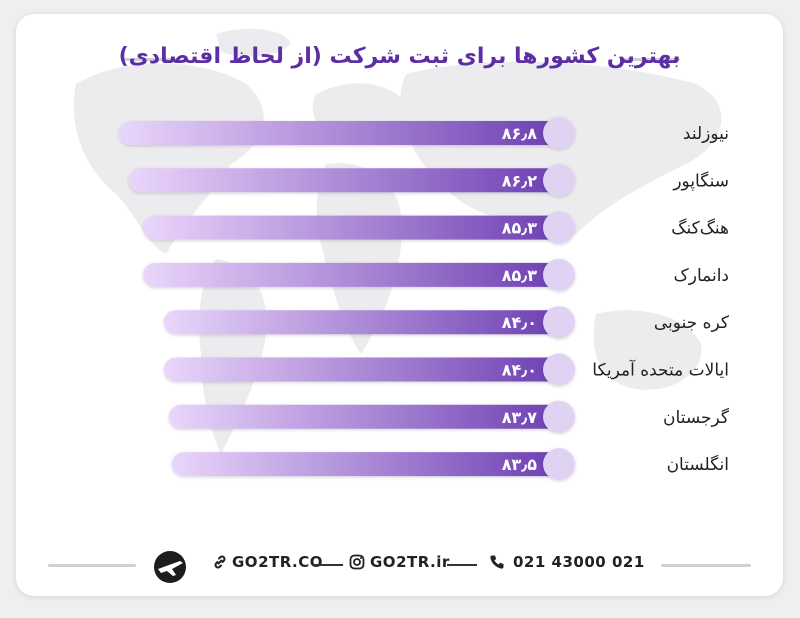 Image resolution: width=800 pixels, height=618 pixels. Describe the element at coordinates (151, 59) in the screenshot. I see `title-line-left` at that location.